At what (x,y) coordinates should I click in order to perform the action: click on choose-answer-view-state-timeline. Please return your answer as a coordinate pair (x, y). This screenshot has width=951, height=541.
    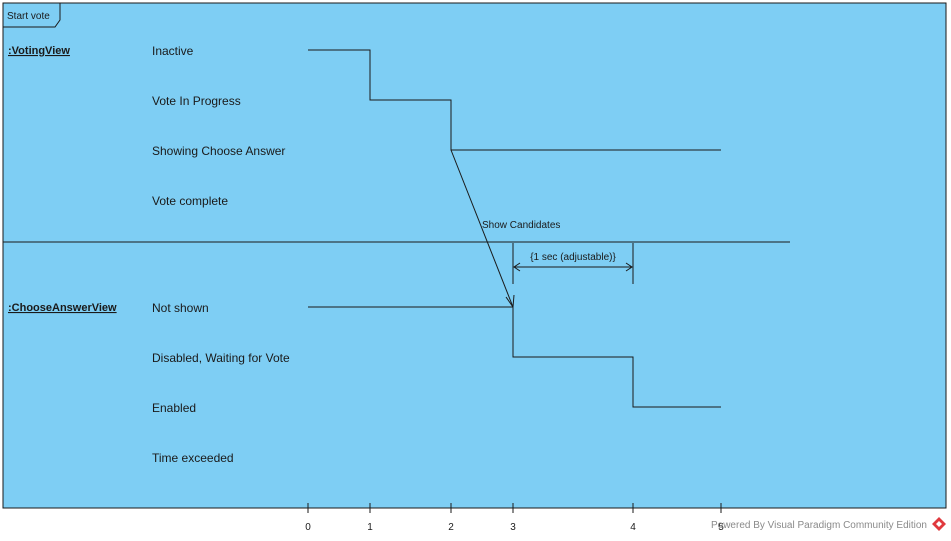
    Looking at the image, I should click on (514, 357).